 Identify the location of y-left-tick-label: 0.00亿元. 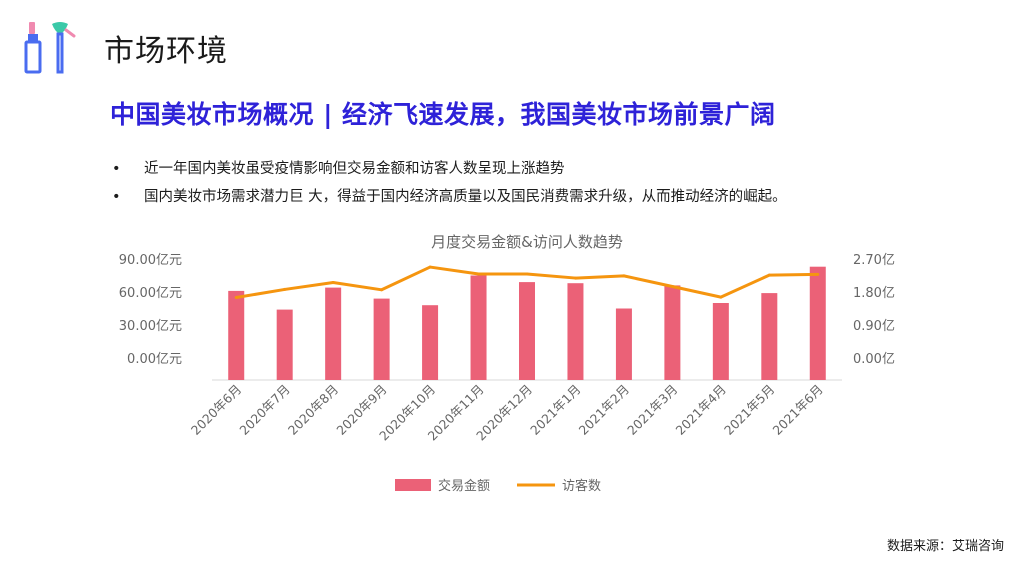
(154, 359).